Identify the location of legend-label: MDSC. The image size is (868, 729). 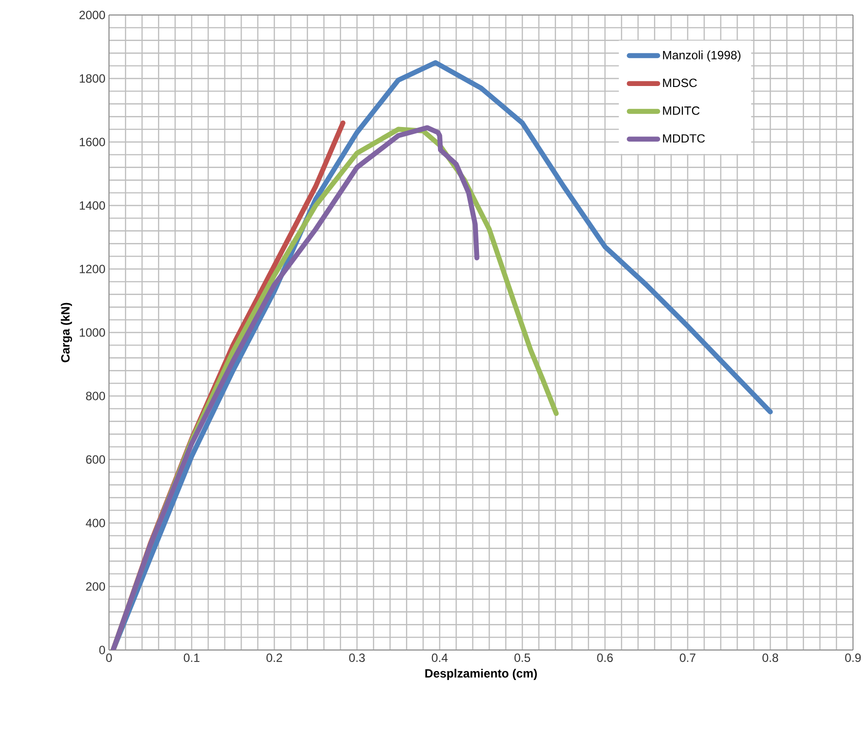
(680, 83).